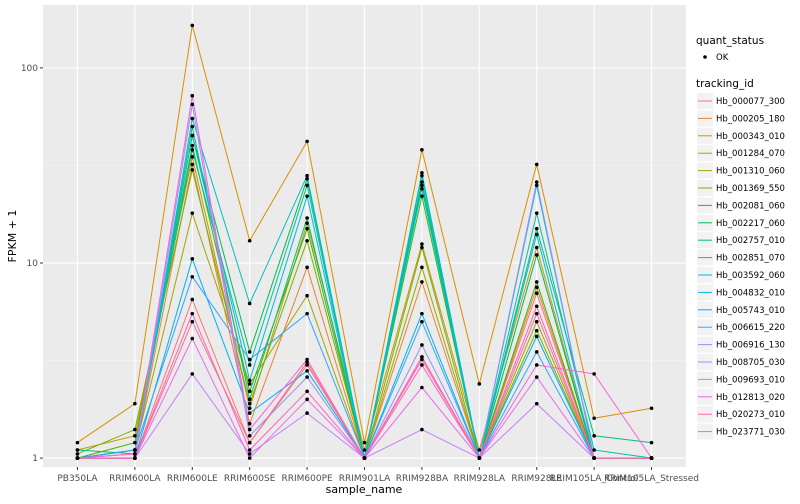 Image resolution: width=800 pixels, height=504 pixels. Describe the element at coordinates (750, 206) in the screenshot. I see `legend-label-6: Hb_002081_060` at that location.